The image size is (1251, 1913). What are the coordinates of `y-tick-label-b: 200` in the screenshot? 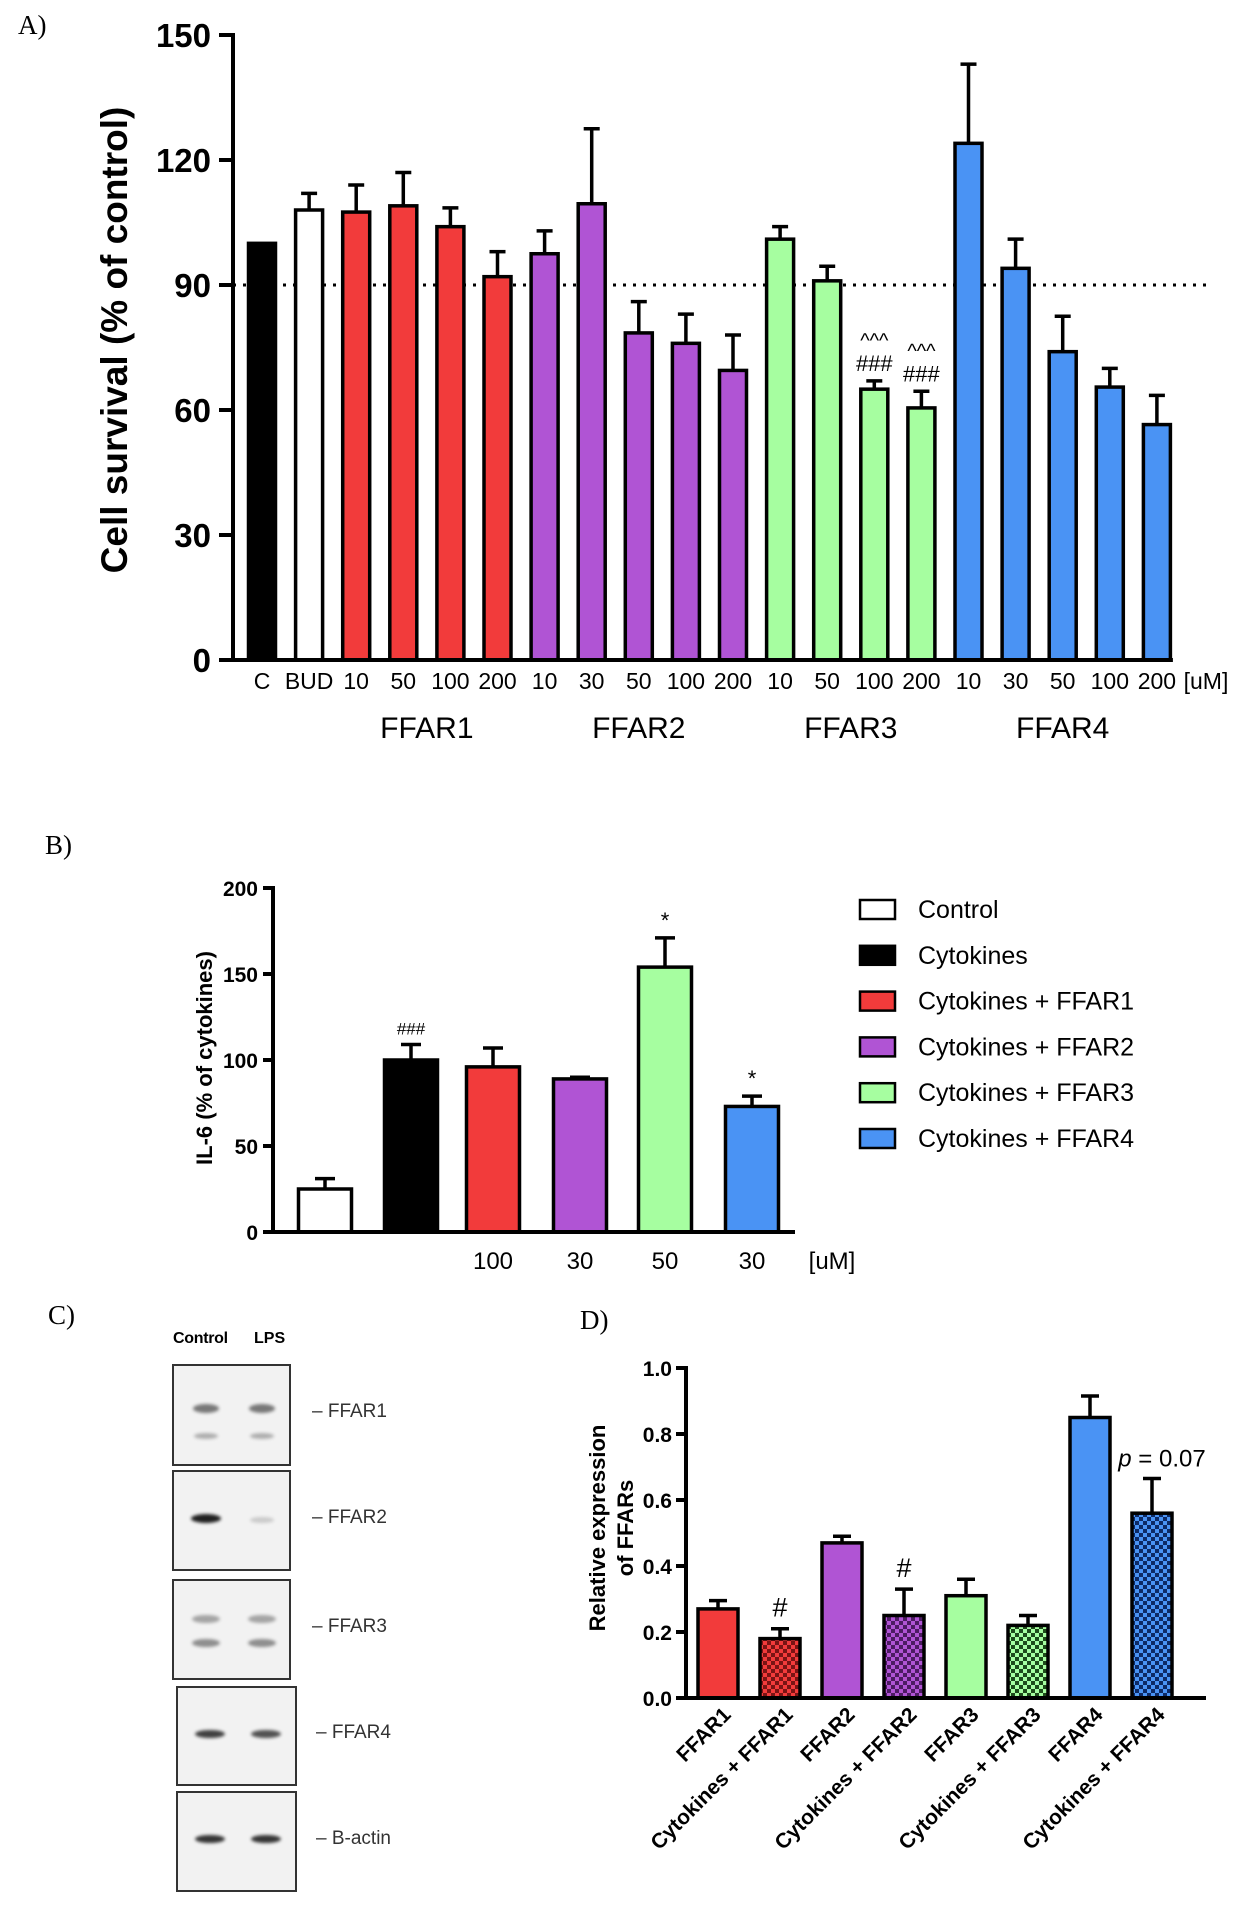 It's located at (240, 889).